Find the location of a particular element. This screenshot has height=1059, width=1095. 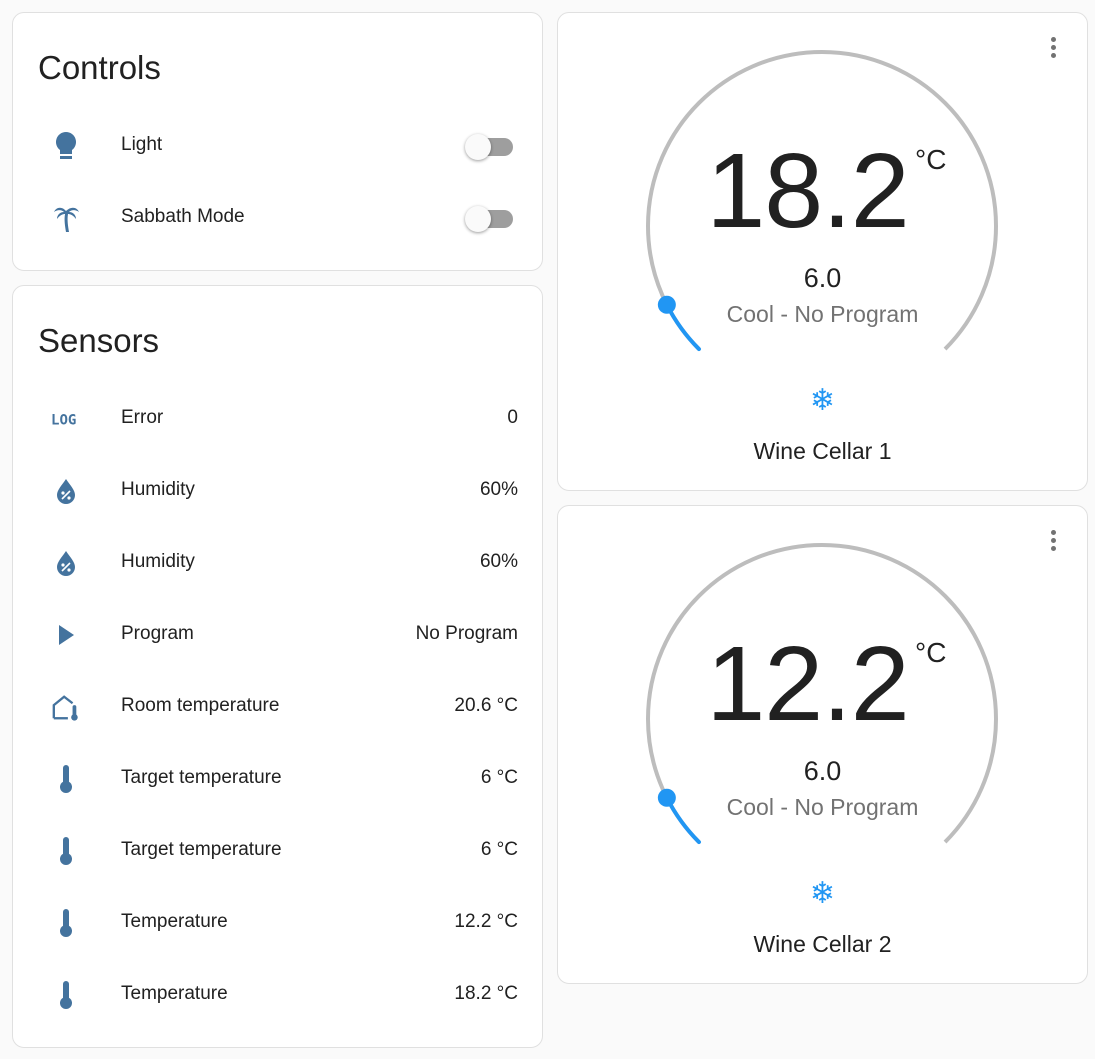

sensor-label: Program is located at coordinates (157, 633).